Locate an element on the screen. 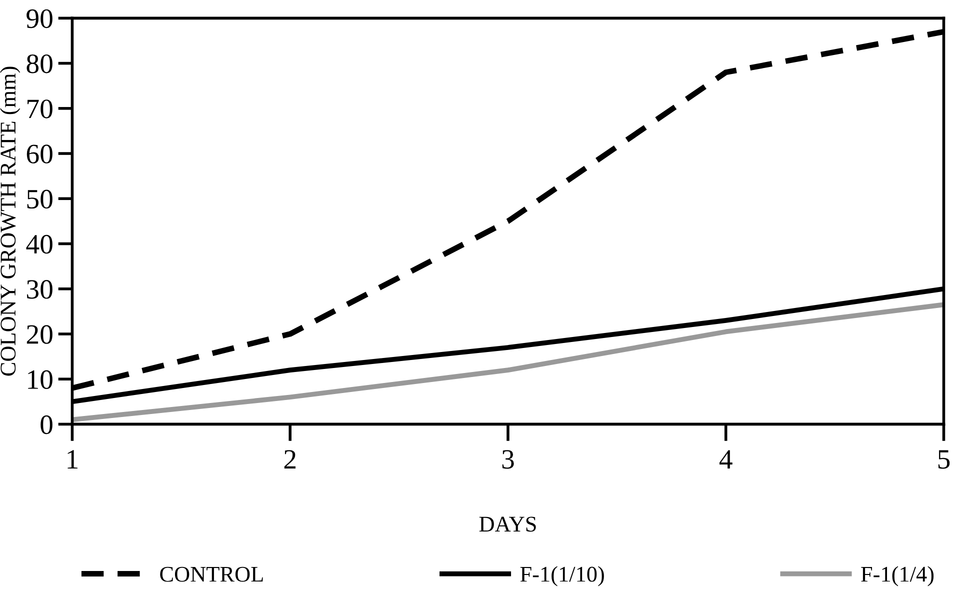  y-tick-label: 50 is located at coordinates (39, 199).